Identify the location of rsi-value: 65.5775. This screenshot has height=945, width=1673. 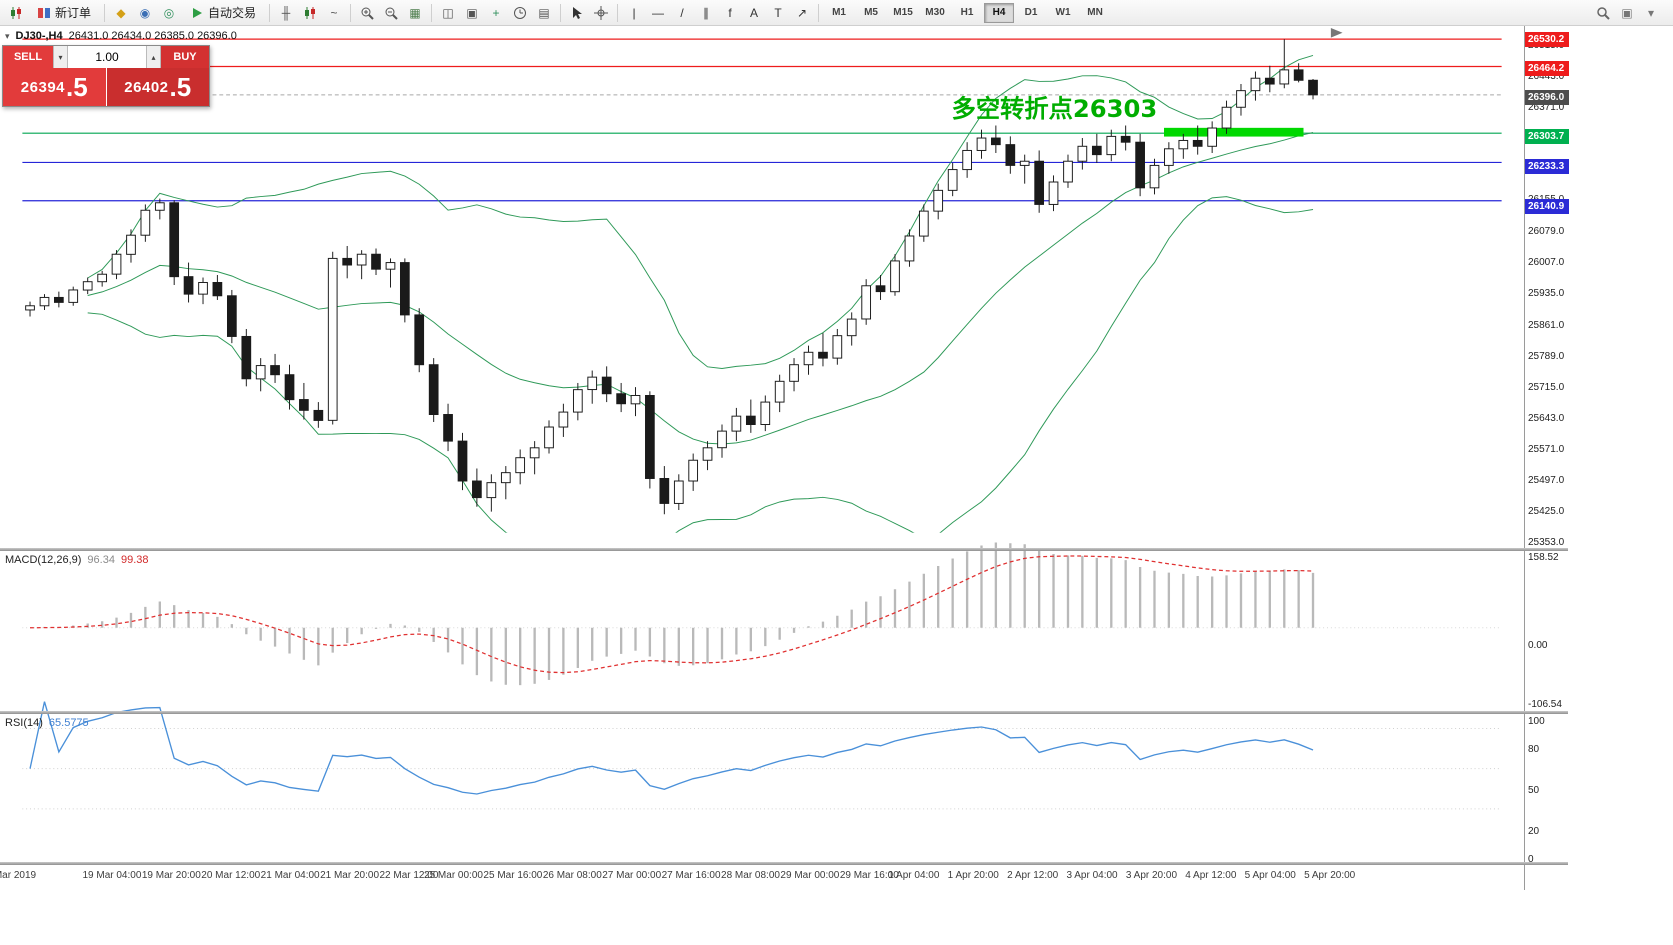
(68, 723).